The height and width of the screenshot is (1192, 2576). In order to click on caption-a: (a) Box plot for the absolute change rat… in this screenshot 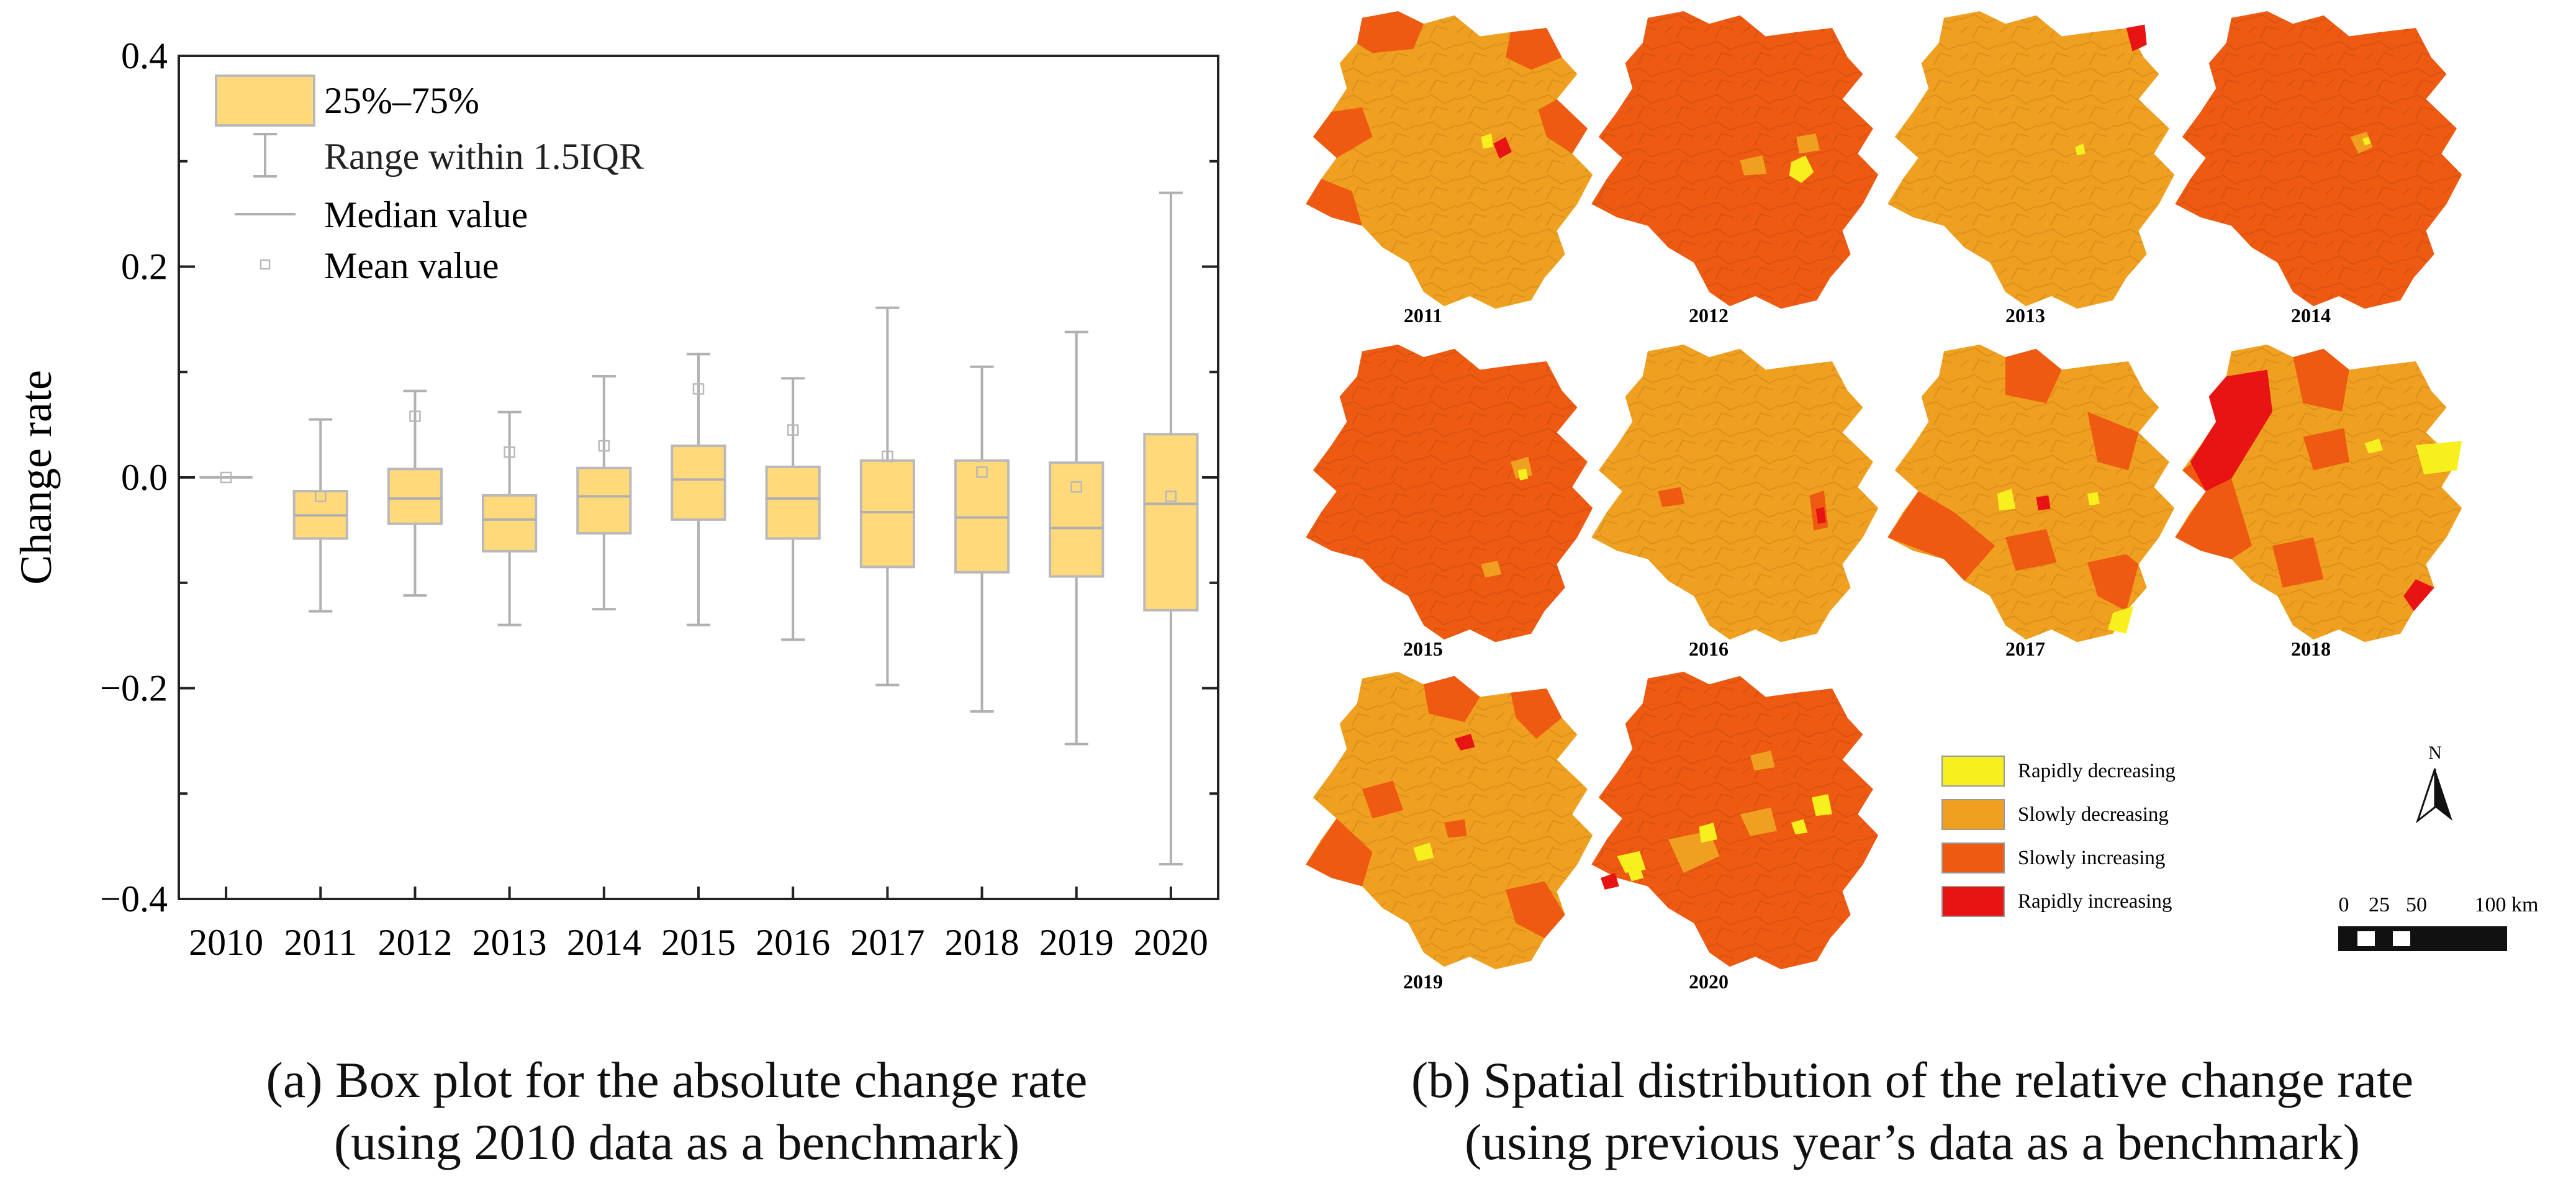, I will do `click(677, 1111)`.